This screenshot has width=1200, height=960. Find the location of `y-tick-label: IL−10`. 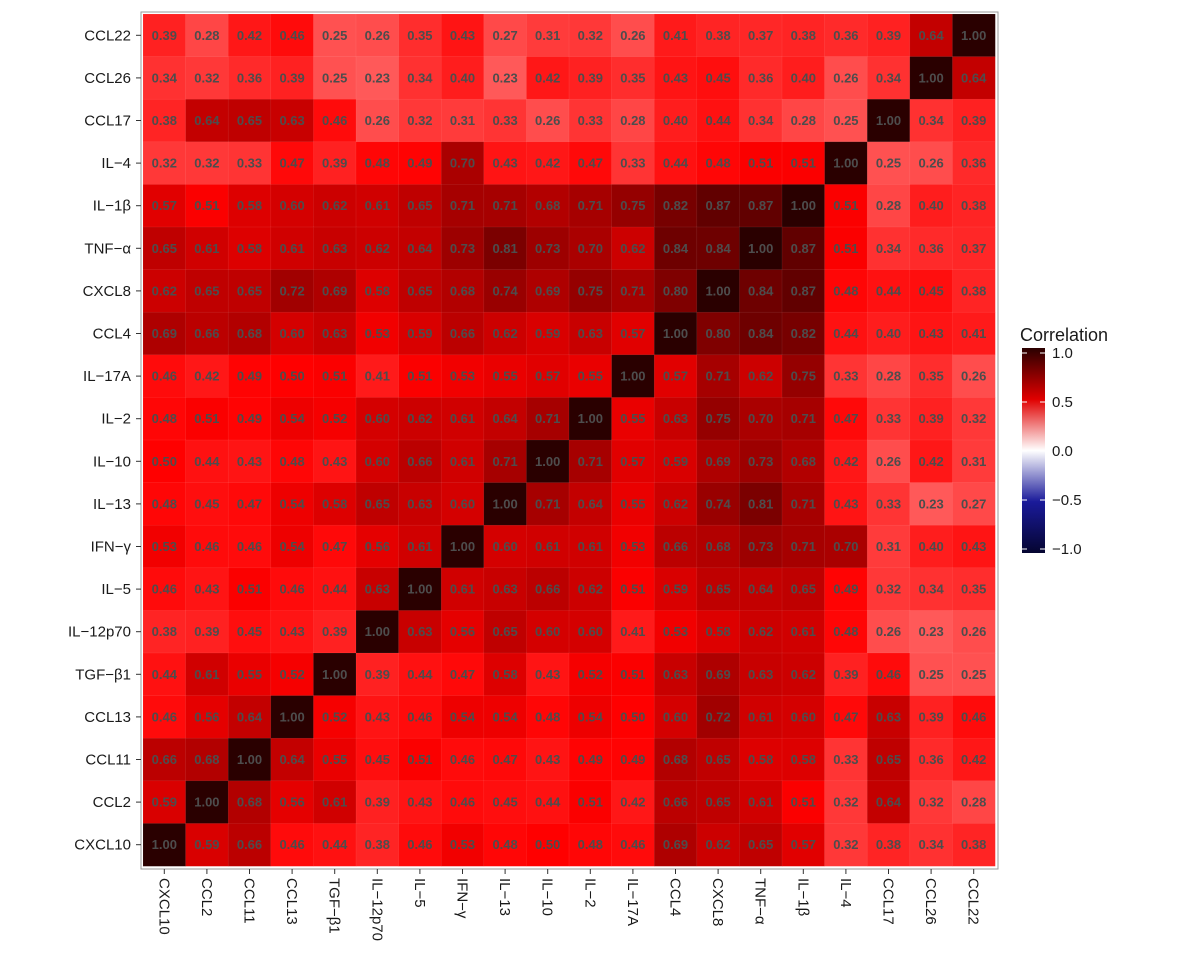

y-tick-label: IL−10 is located at coordinates (112, 461).